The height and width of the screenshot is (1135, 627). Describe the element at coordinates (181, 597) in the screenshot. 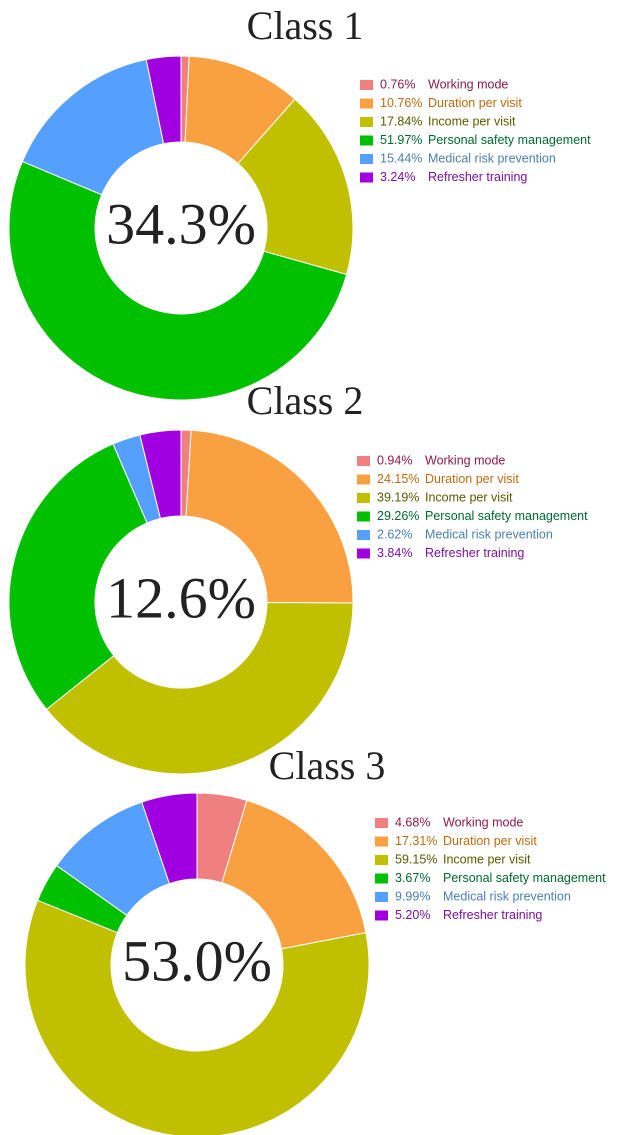

I see `center-label: 12.6%` at that location.